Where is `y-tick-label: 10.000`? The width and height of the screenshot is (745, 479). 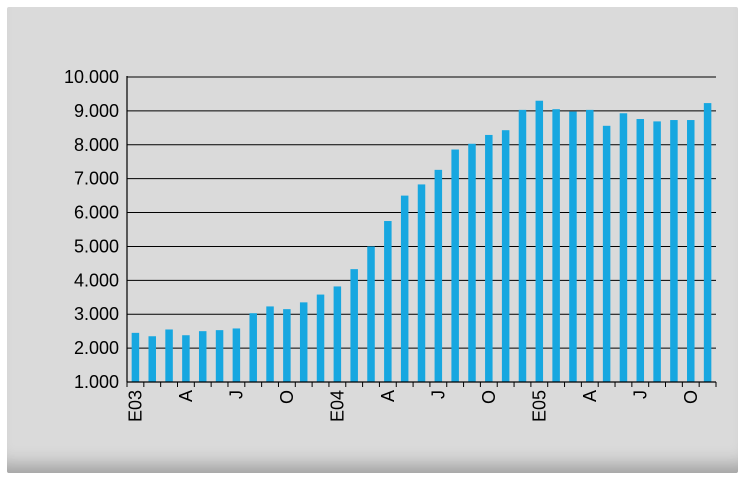
y-tick-label: 10.000 is located at coordinates (91, 77).